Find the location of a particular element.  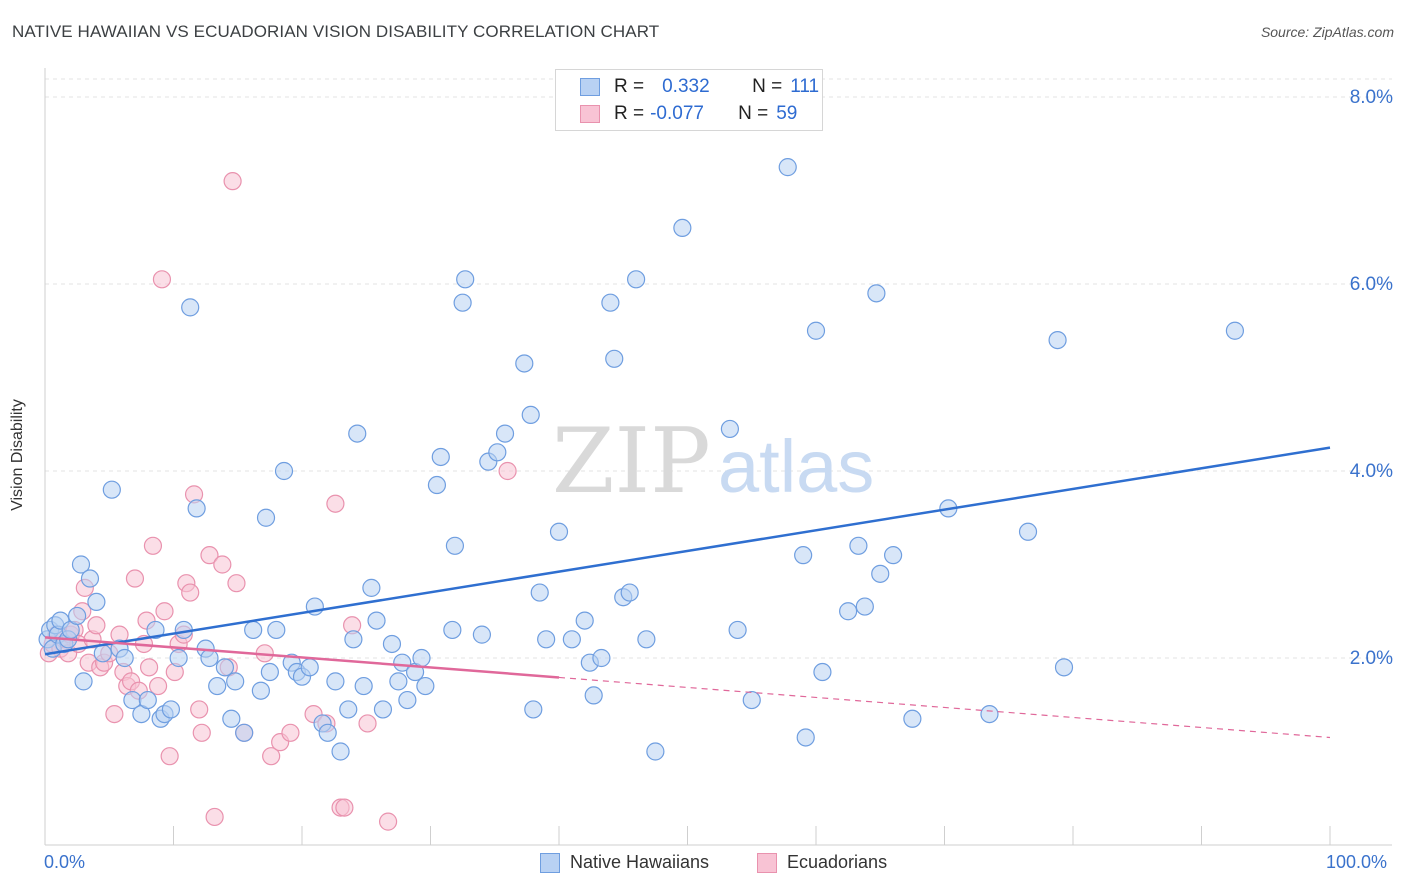

watermark: ZIP atlas is located at coordinates (713, 461).